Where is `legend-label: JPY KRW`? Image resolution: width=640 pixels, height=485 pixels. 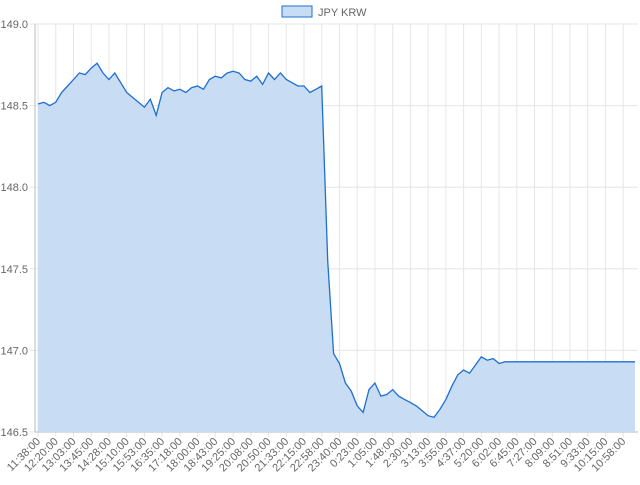 legend-label: JPY KRW is located at coordinates (342, 13).